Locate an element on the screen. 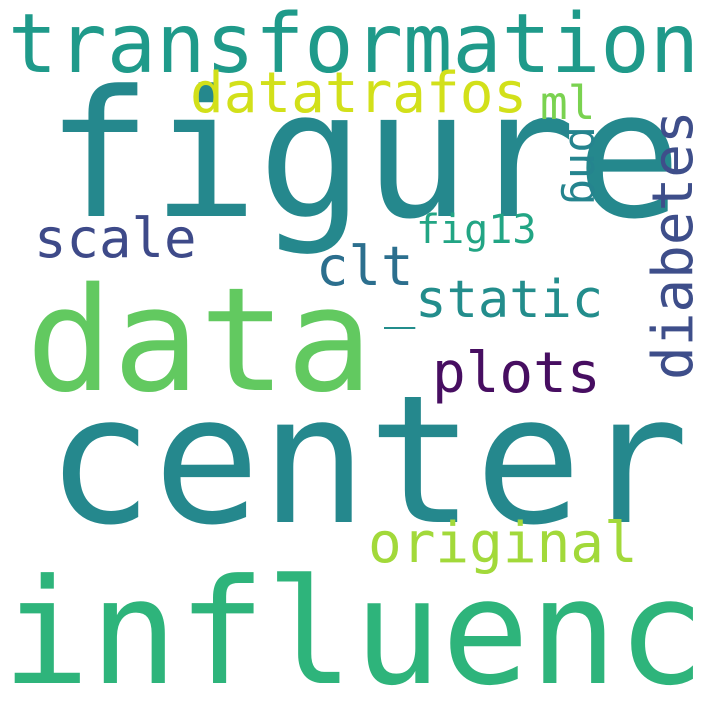 The image size is (707, 707). word-diabetes: diabetes is located at coordinates (673, 245).